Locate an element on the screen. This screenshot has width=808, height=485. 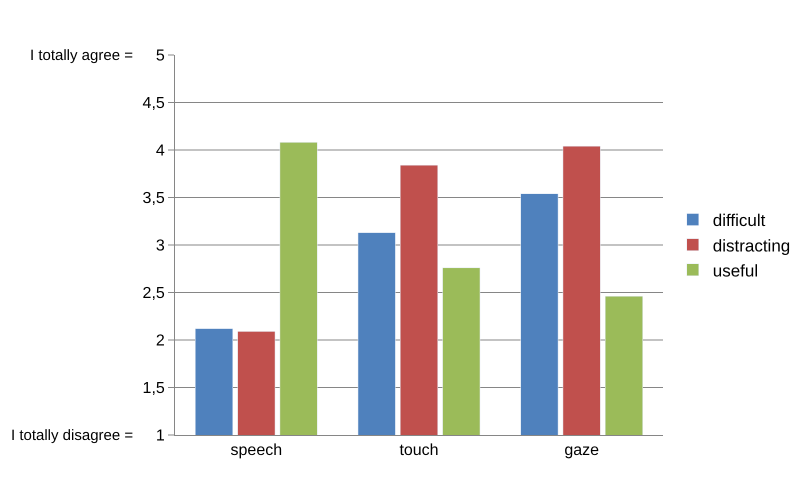
x-tick-label: touch is located at coordinates (419, 451).